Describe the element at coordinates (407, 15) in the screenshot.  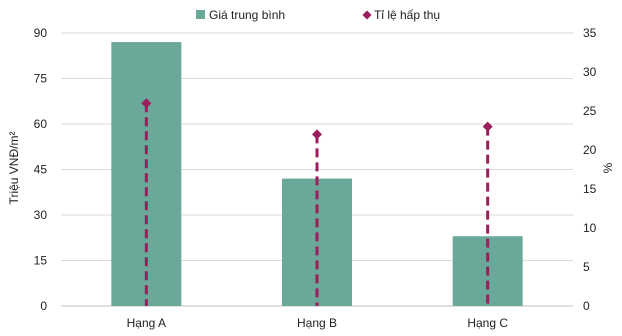
I see `legend-label-marker: Tỉ lệ hấp thụ` at that location.